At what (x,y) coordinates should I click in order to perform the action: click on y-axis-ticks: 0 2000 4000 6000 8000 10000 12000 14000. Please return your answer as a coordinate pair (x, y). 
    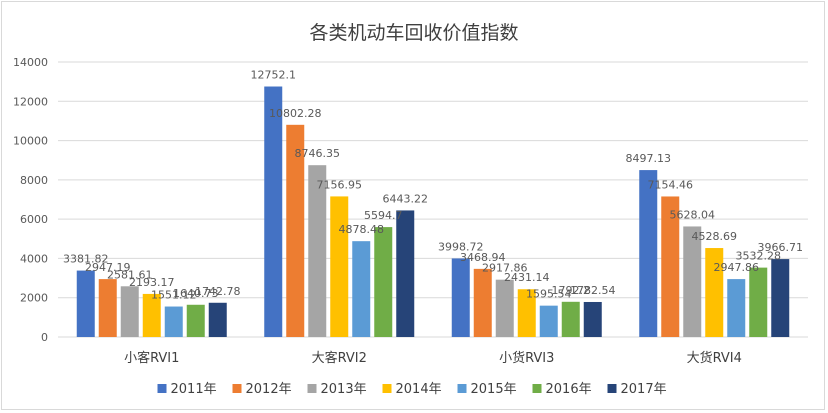
    Looking at the image, I should click on (30, 200).